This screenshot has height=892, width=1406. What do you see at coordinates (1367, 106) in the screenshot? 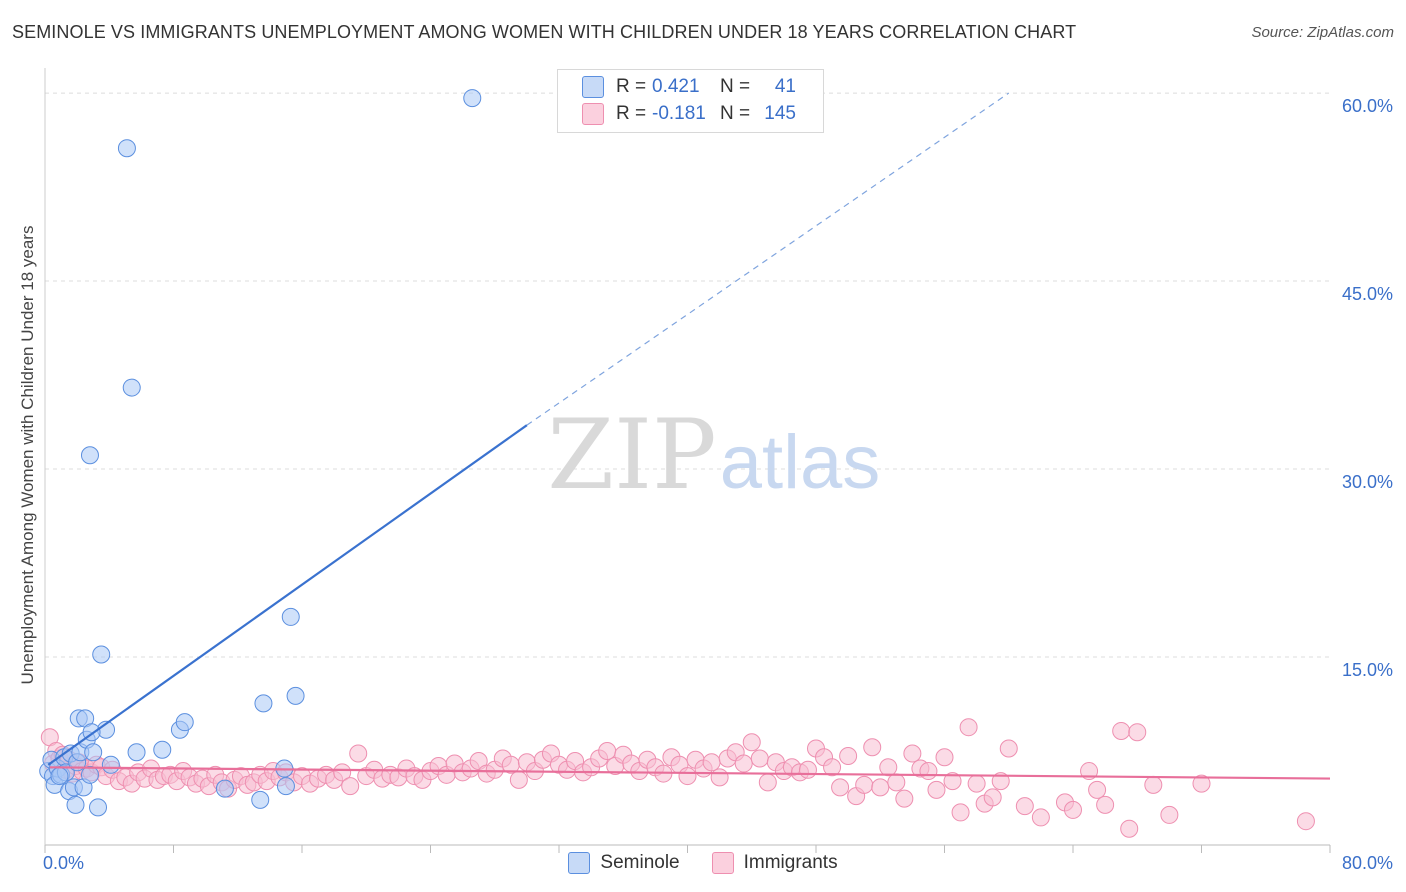
I see `y-tick-label: 60.0%` at bounding box center [1367, 106].